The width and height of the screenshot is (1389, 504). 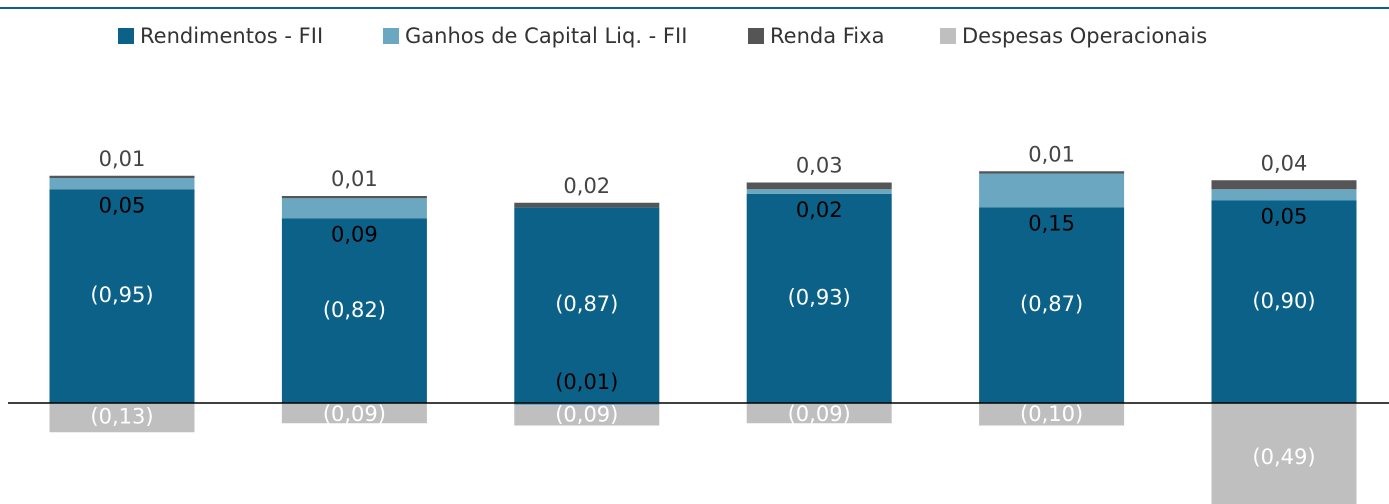 What do you see at coordinates (1051, 223) in the screenshot?
I see `data-label: 0,15` at bounding box center [1051, 223].